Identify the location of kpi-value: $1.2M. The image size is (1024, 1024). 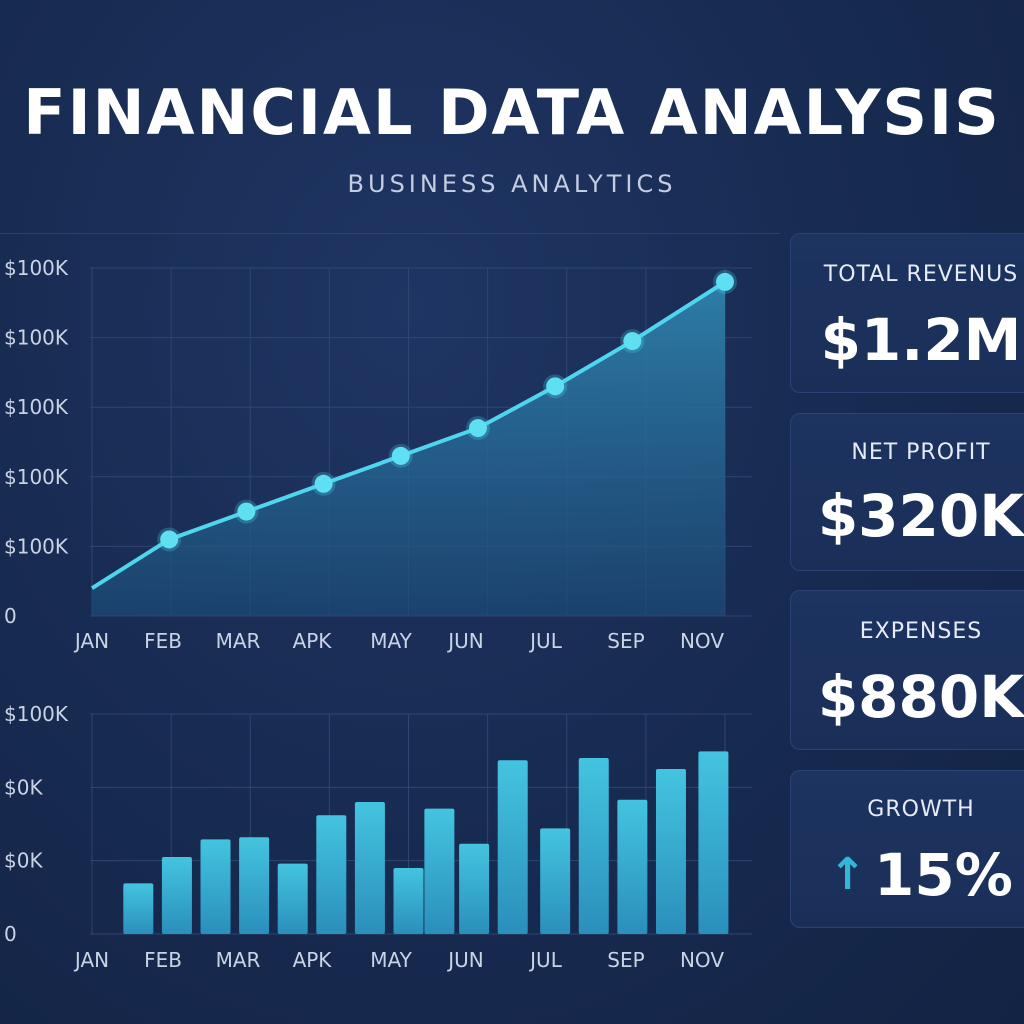
(921, 340).